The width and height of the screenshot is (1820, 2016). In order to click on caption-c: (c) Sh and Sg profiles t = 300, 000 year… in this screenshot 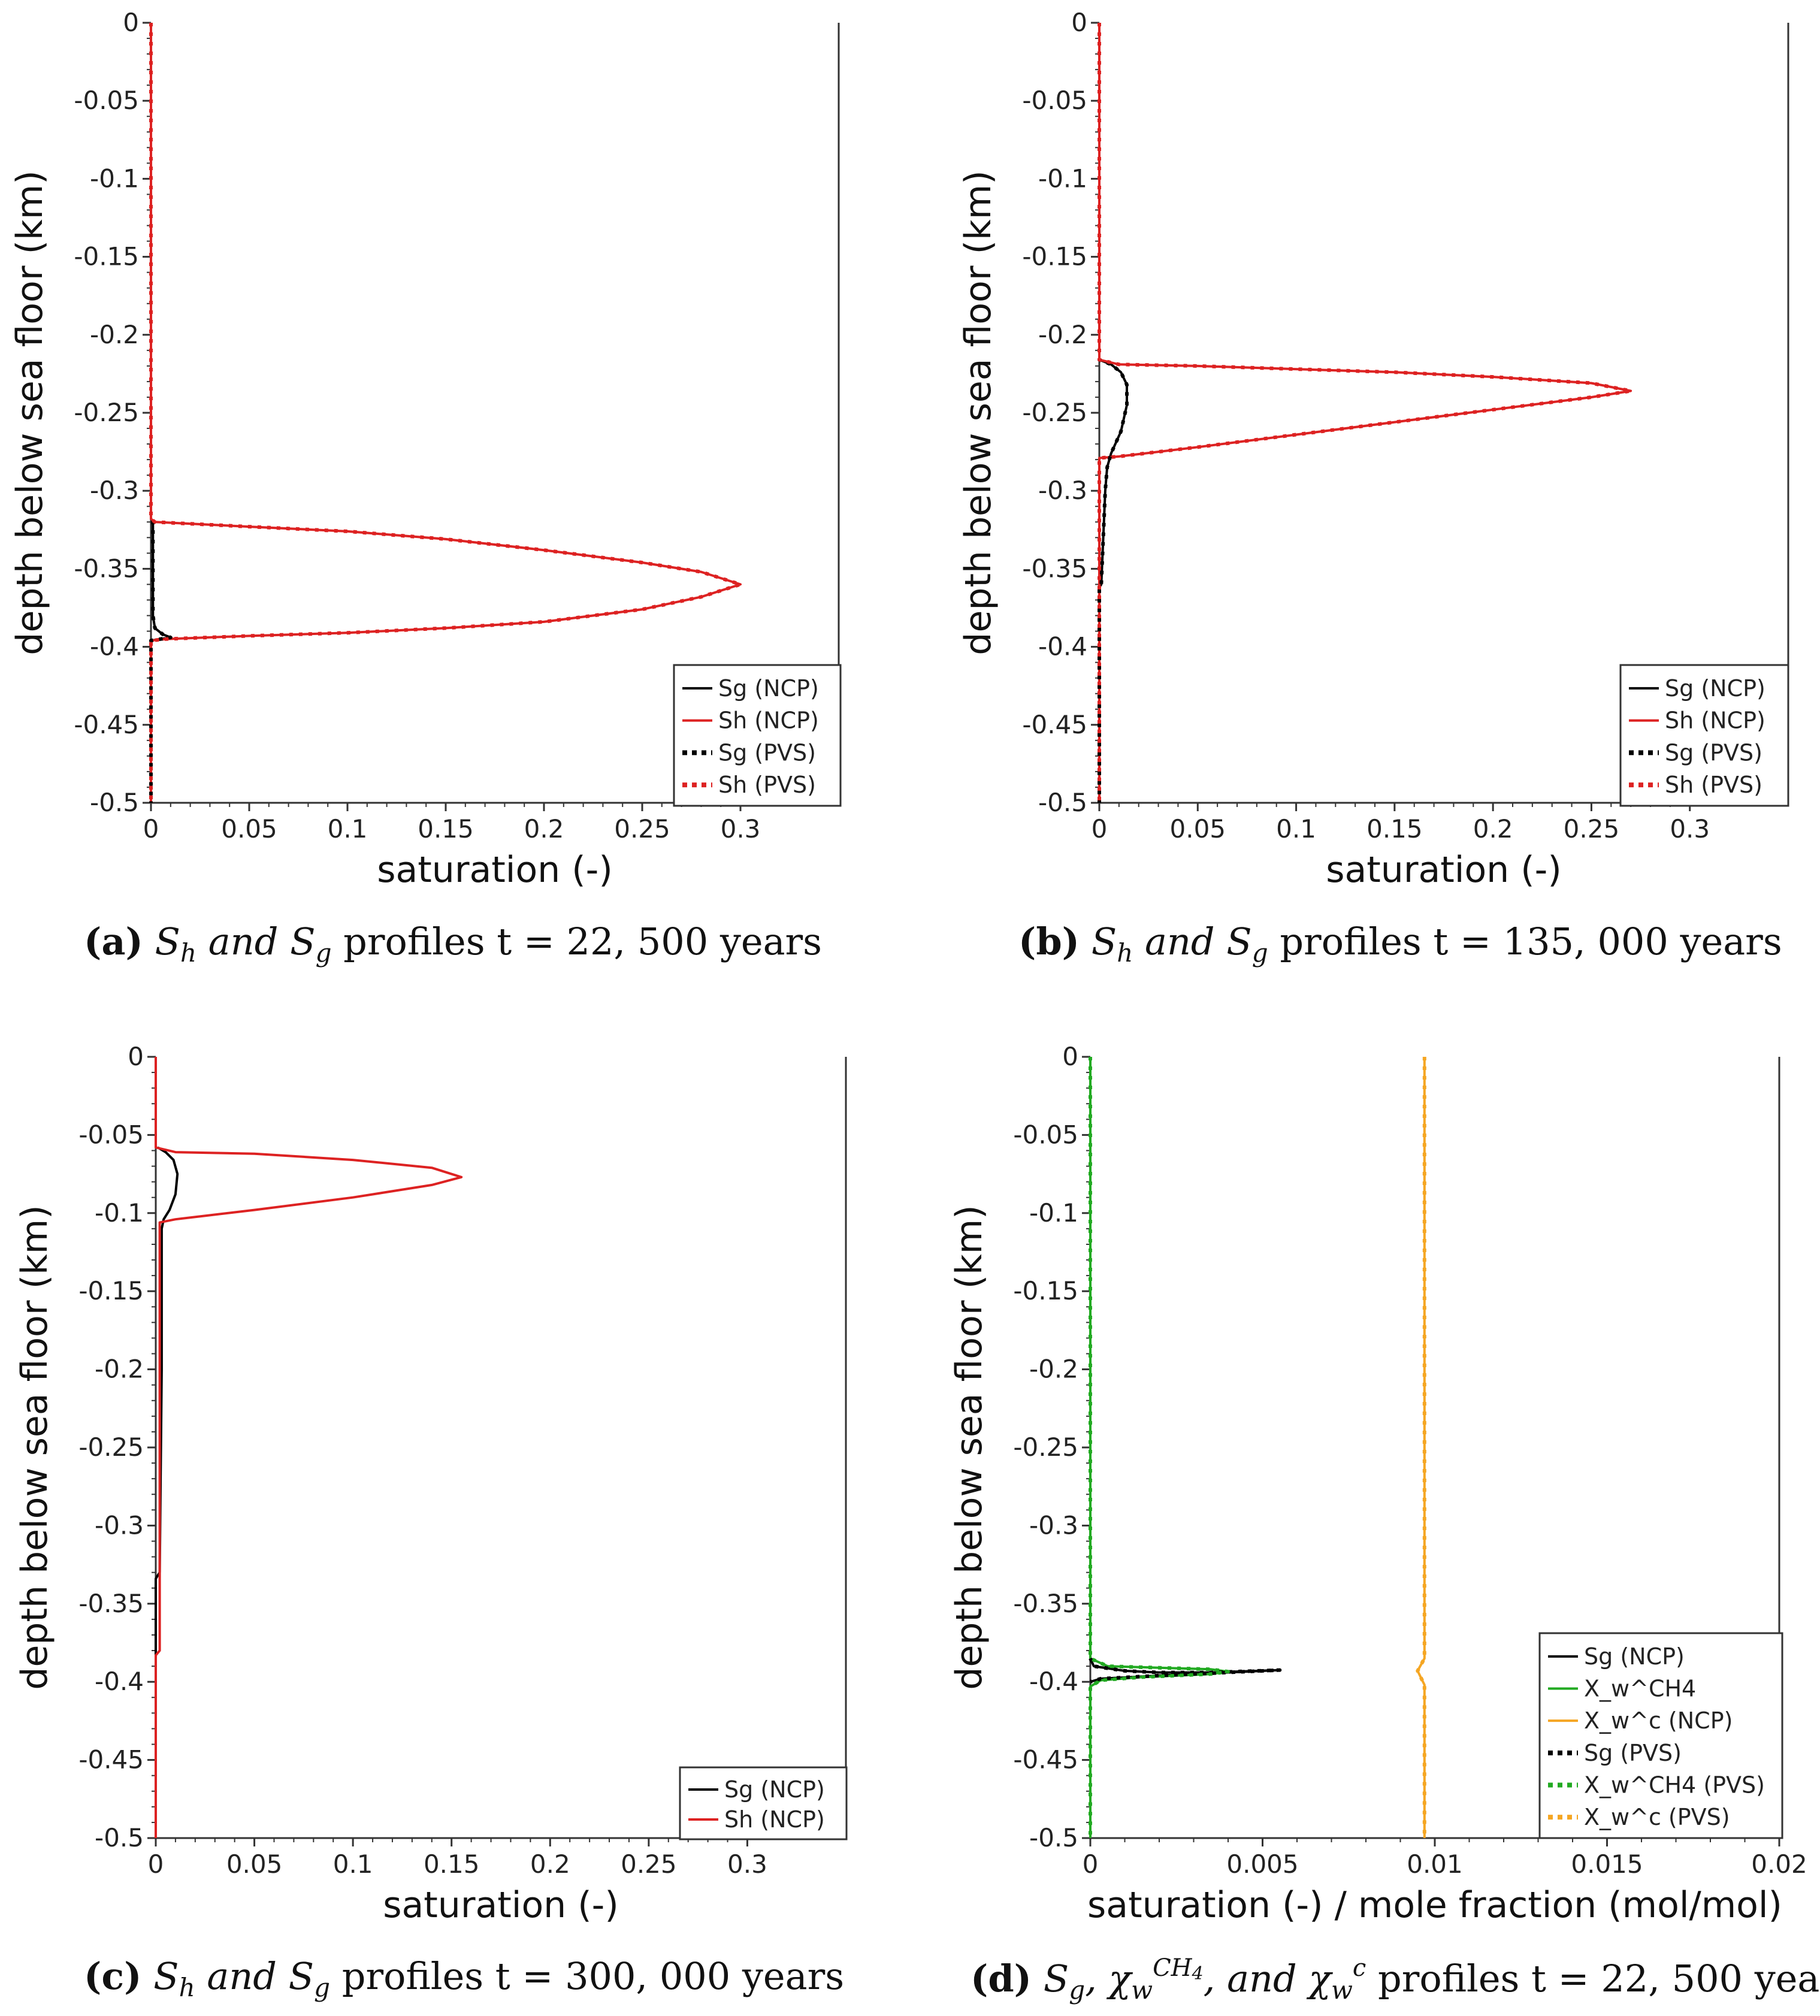, I will do `click(464, 1978)`.